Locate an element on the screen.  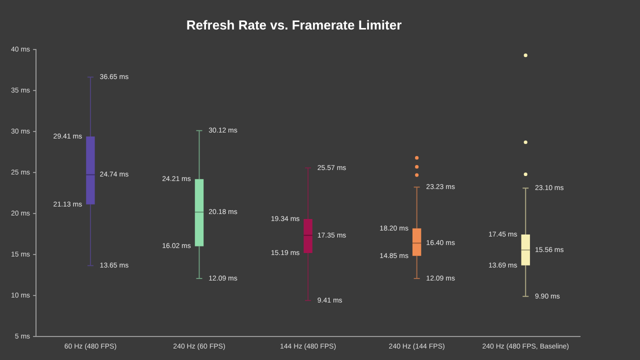
chart-title: Refresh Rate vs. Framerate Limiter is located at coordinates (294, 24).